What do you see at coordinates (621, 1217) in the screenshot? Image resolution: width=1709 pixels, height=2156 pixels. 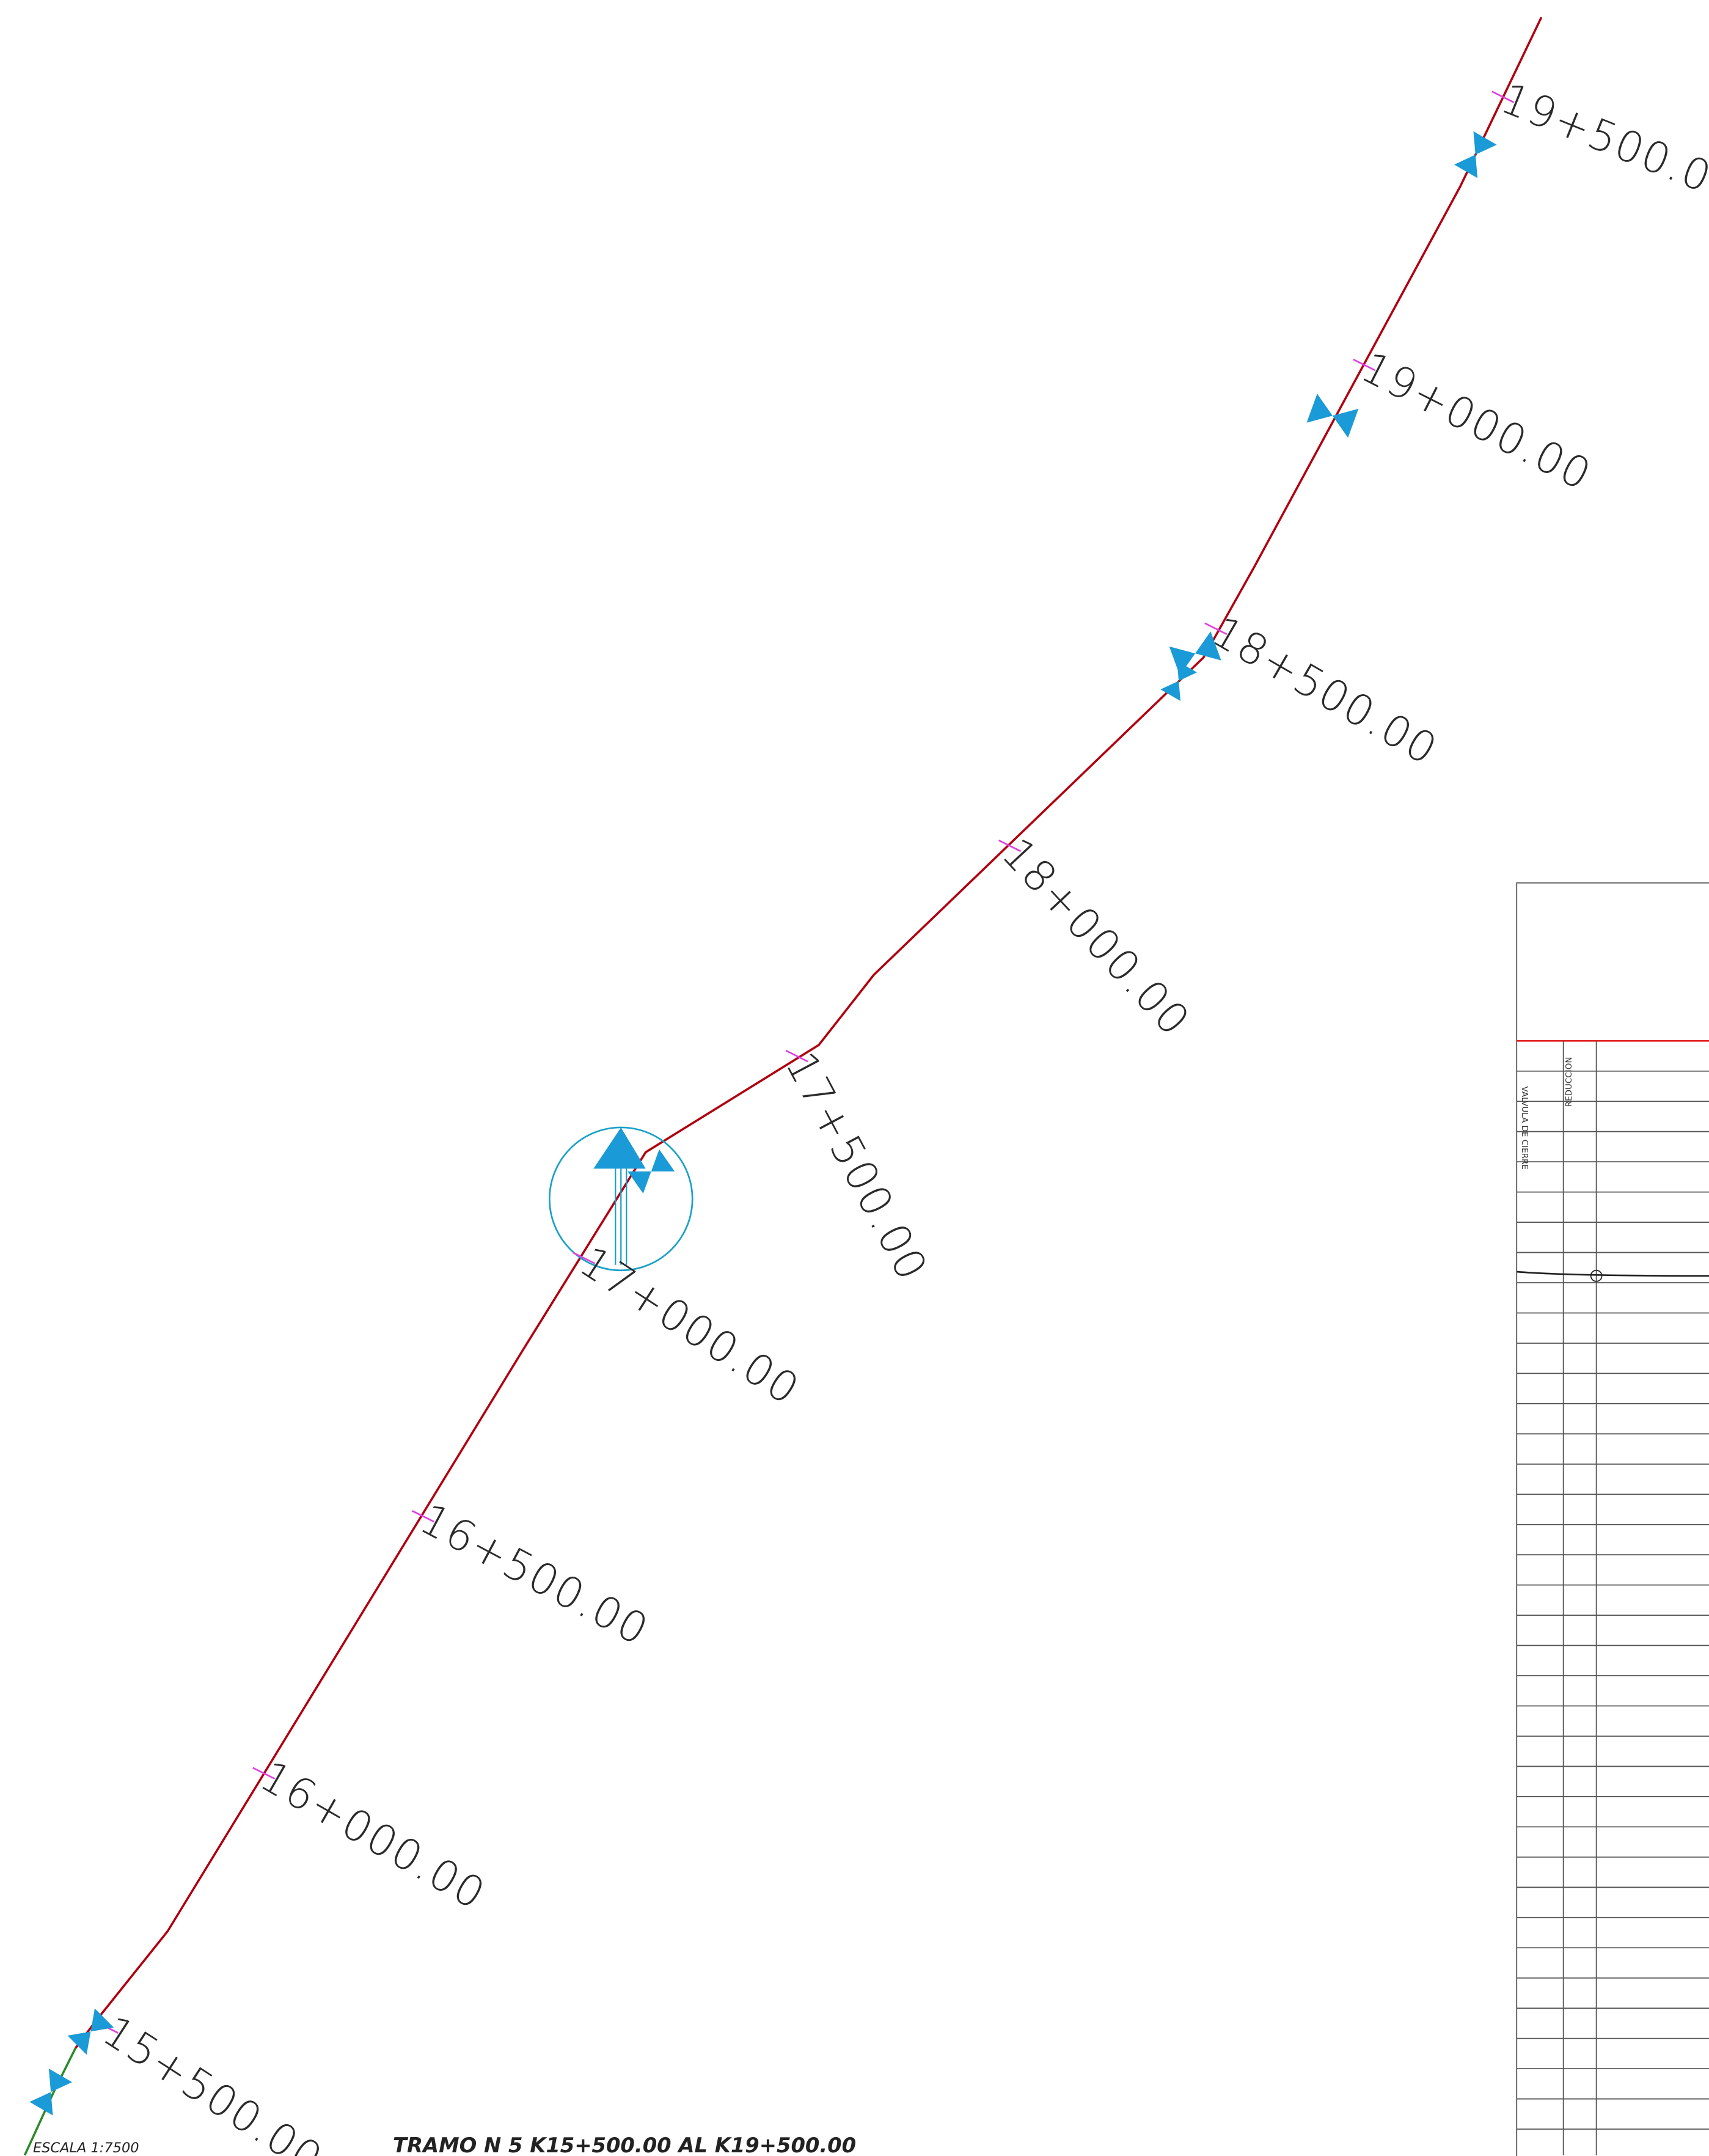 I see `hydrant` at bounding box center [621, 1217].